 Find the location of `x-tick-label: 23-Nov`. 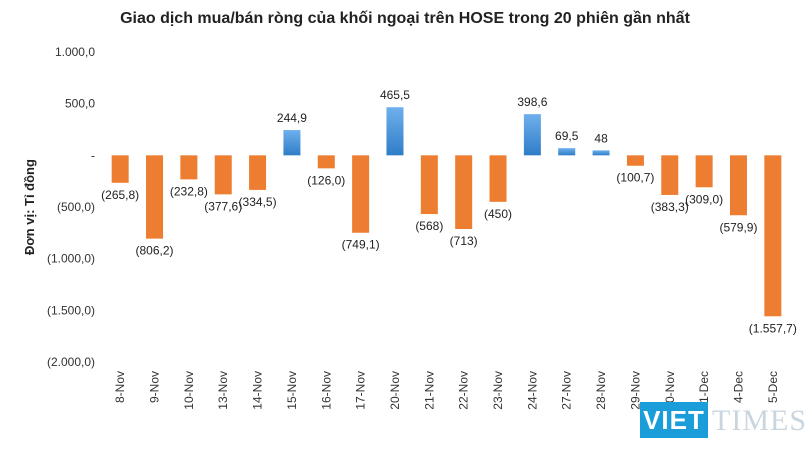

x-tick-label: 23-Nov is located at coordinates (498, 390).